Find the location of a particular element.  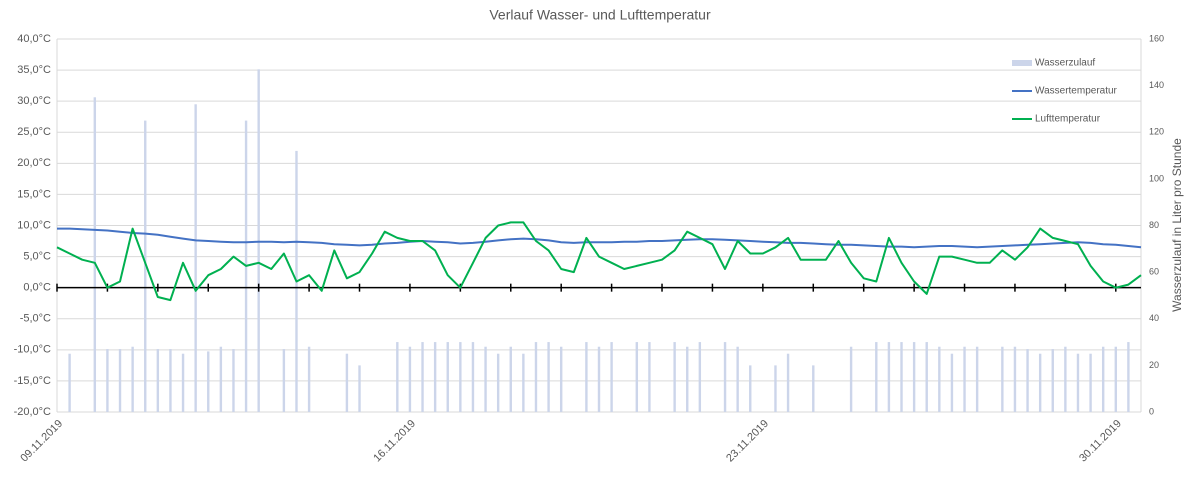

x-tick-label: 09.11.2019 is located at coordinates (41, 441).